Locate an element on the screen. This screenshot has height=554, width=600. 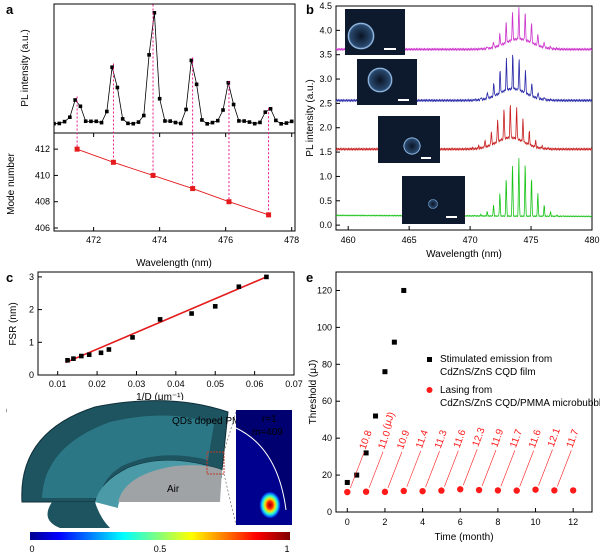
panel-e-x-ticks: 0 2 4 6 8 10 12 is located at coordinates (461, 517).